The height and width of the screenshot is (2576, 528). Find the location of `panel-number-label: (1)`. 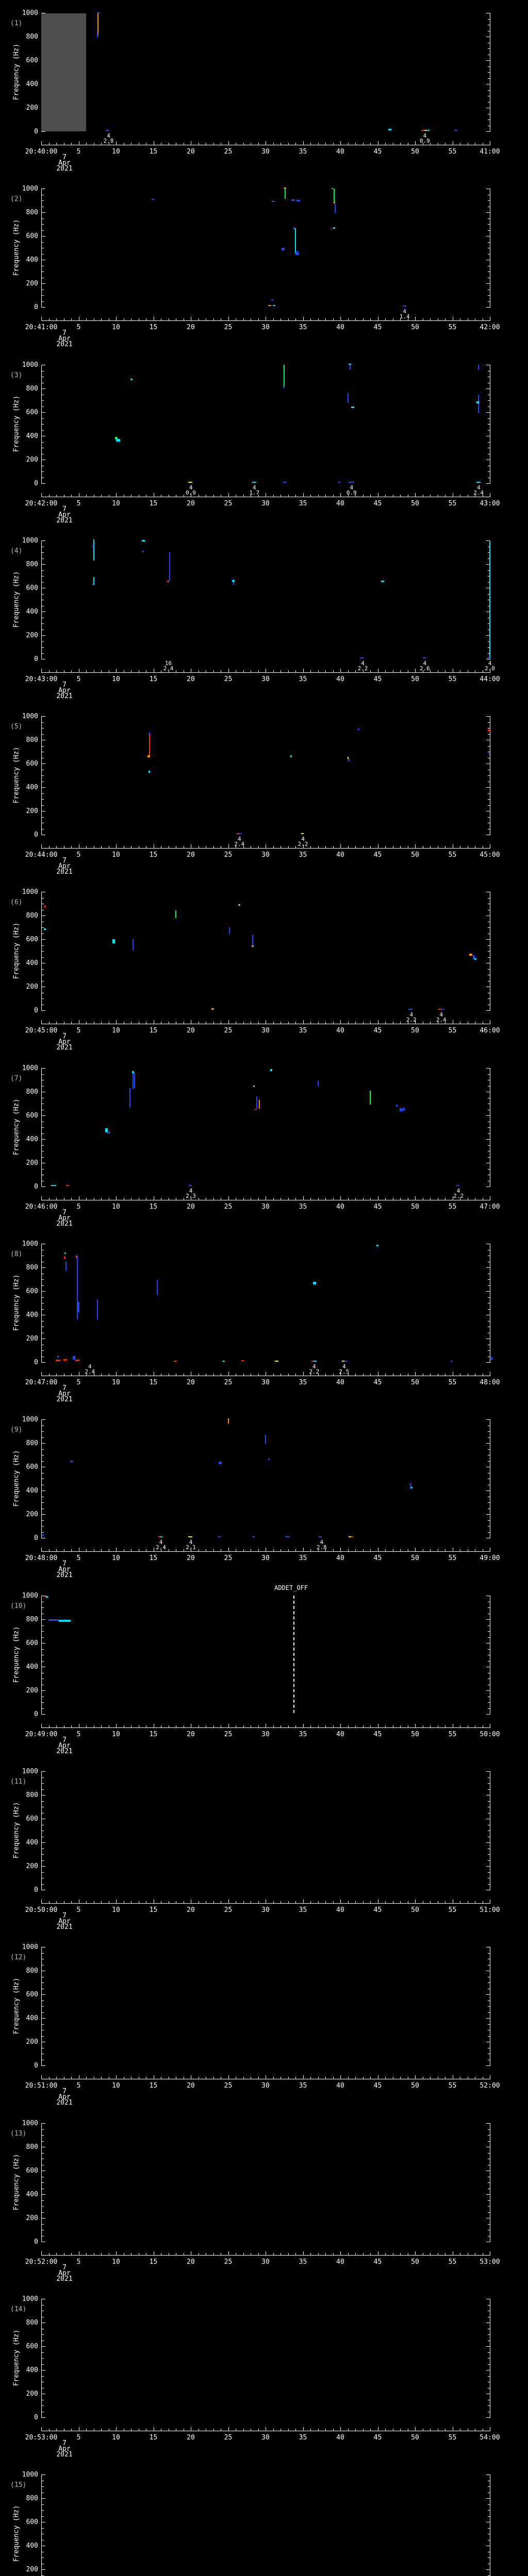

panel-number-label: (1) is located at coordinates (16, 23).